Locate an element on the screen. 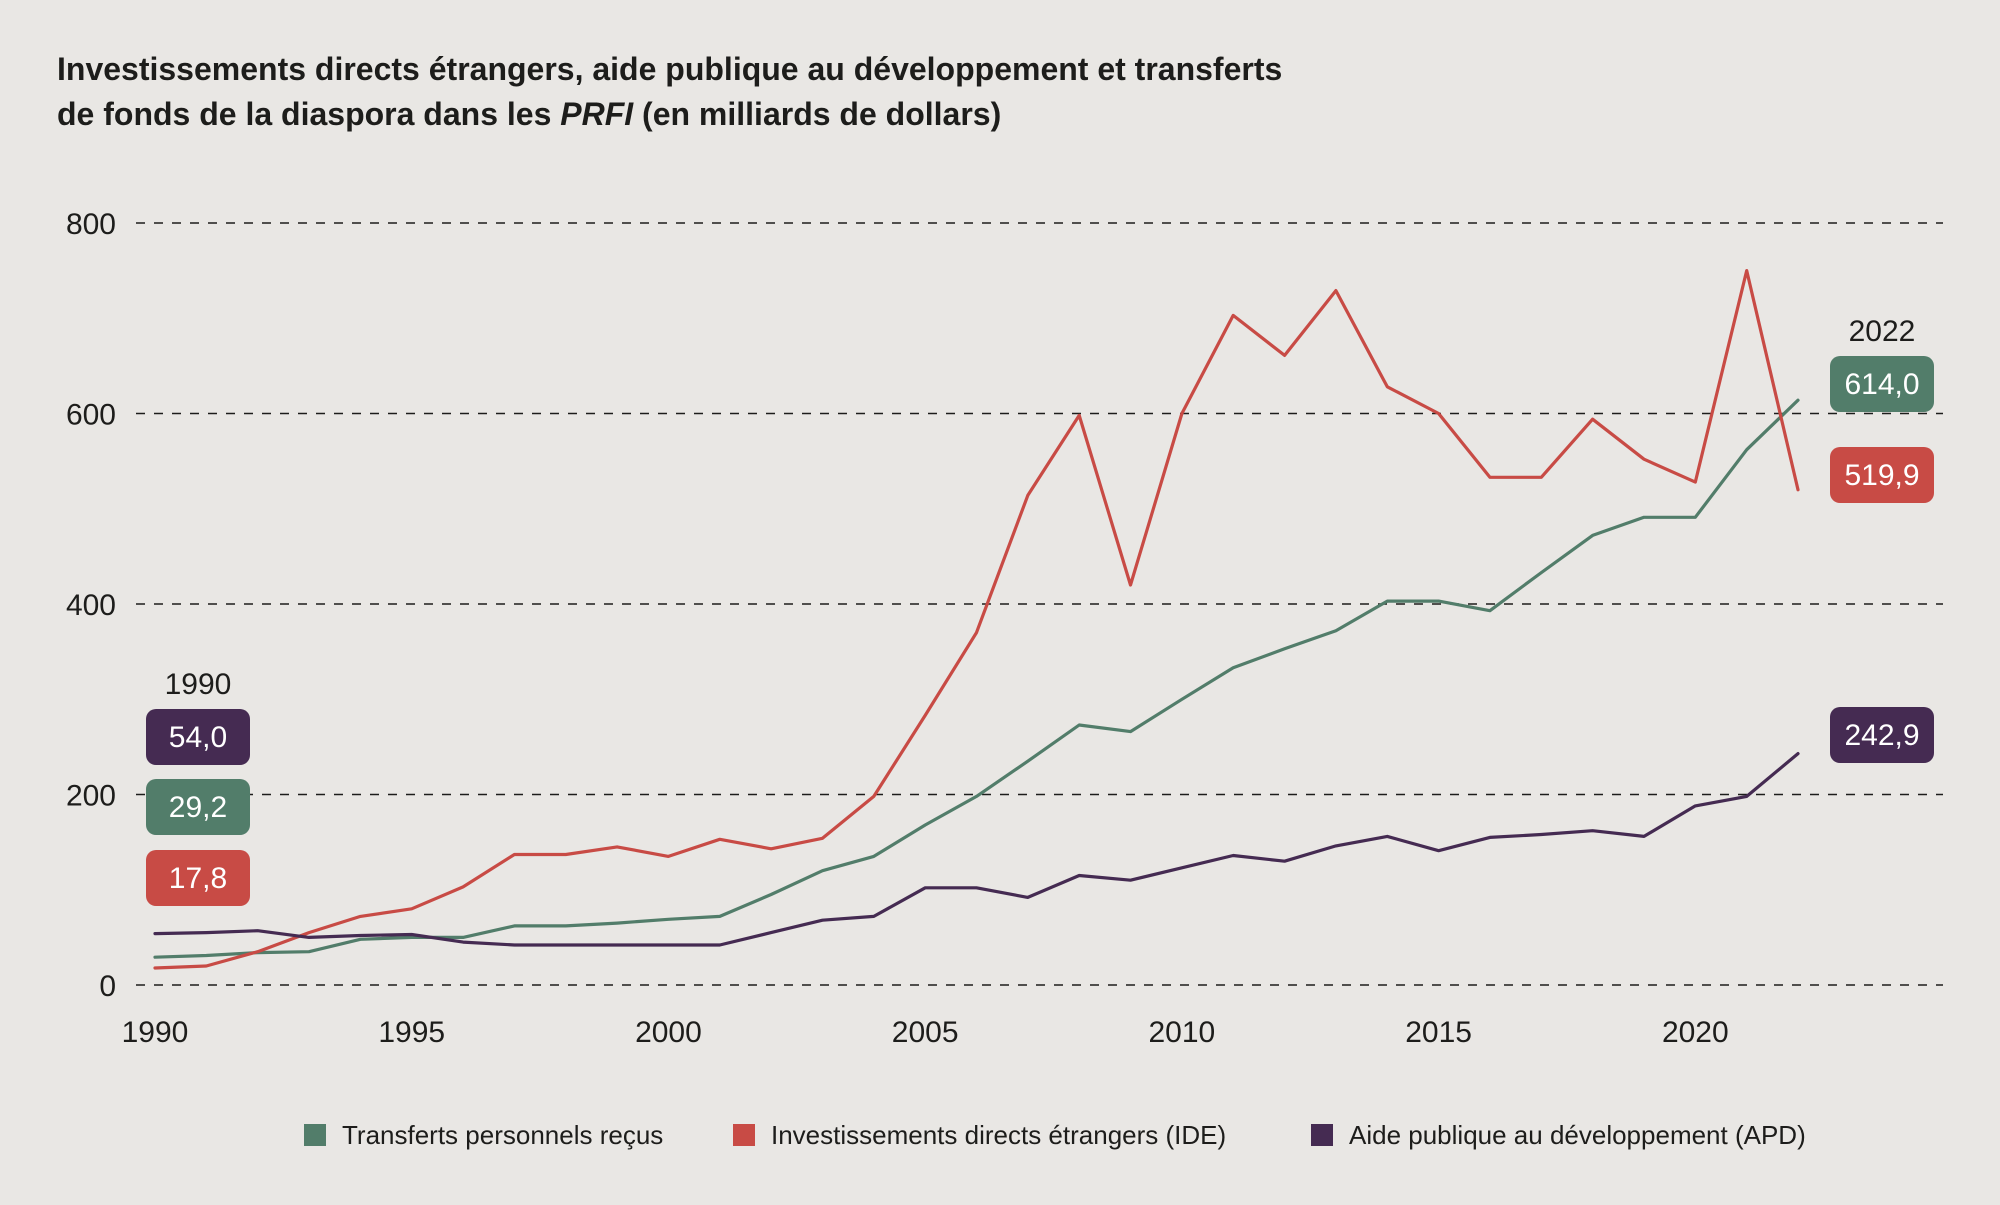 The image size is (2000, 1205). badge-start-apd-value: 54,0 is located at coordinates (198, 737).